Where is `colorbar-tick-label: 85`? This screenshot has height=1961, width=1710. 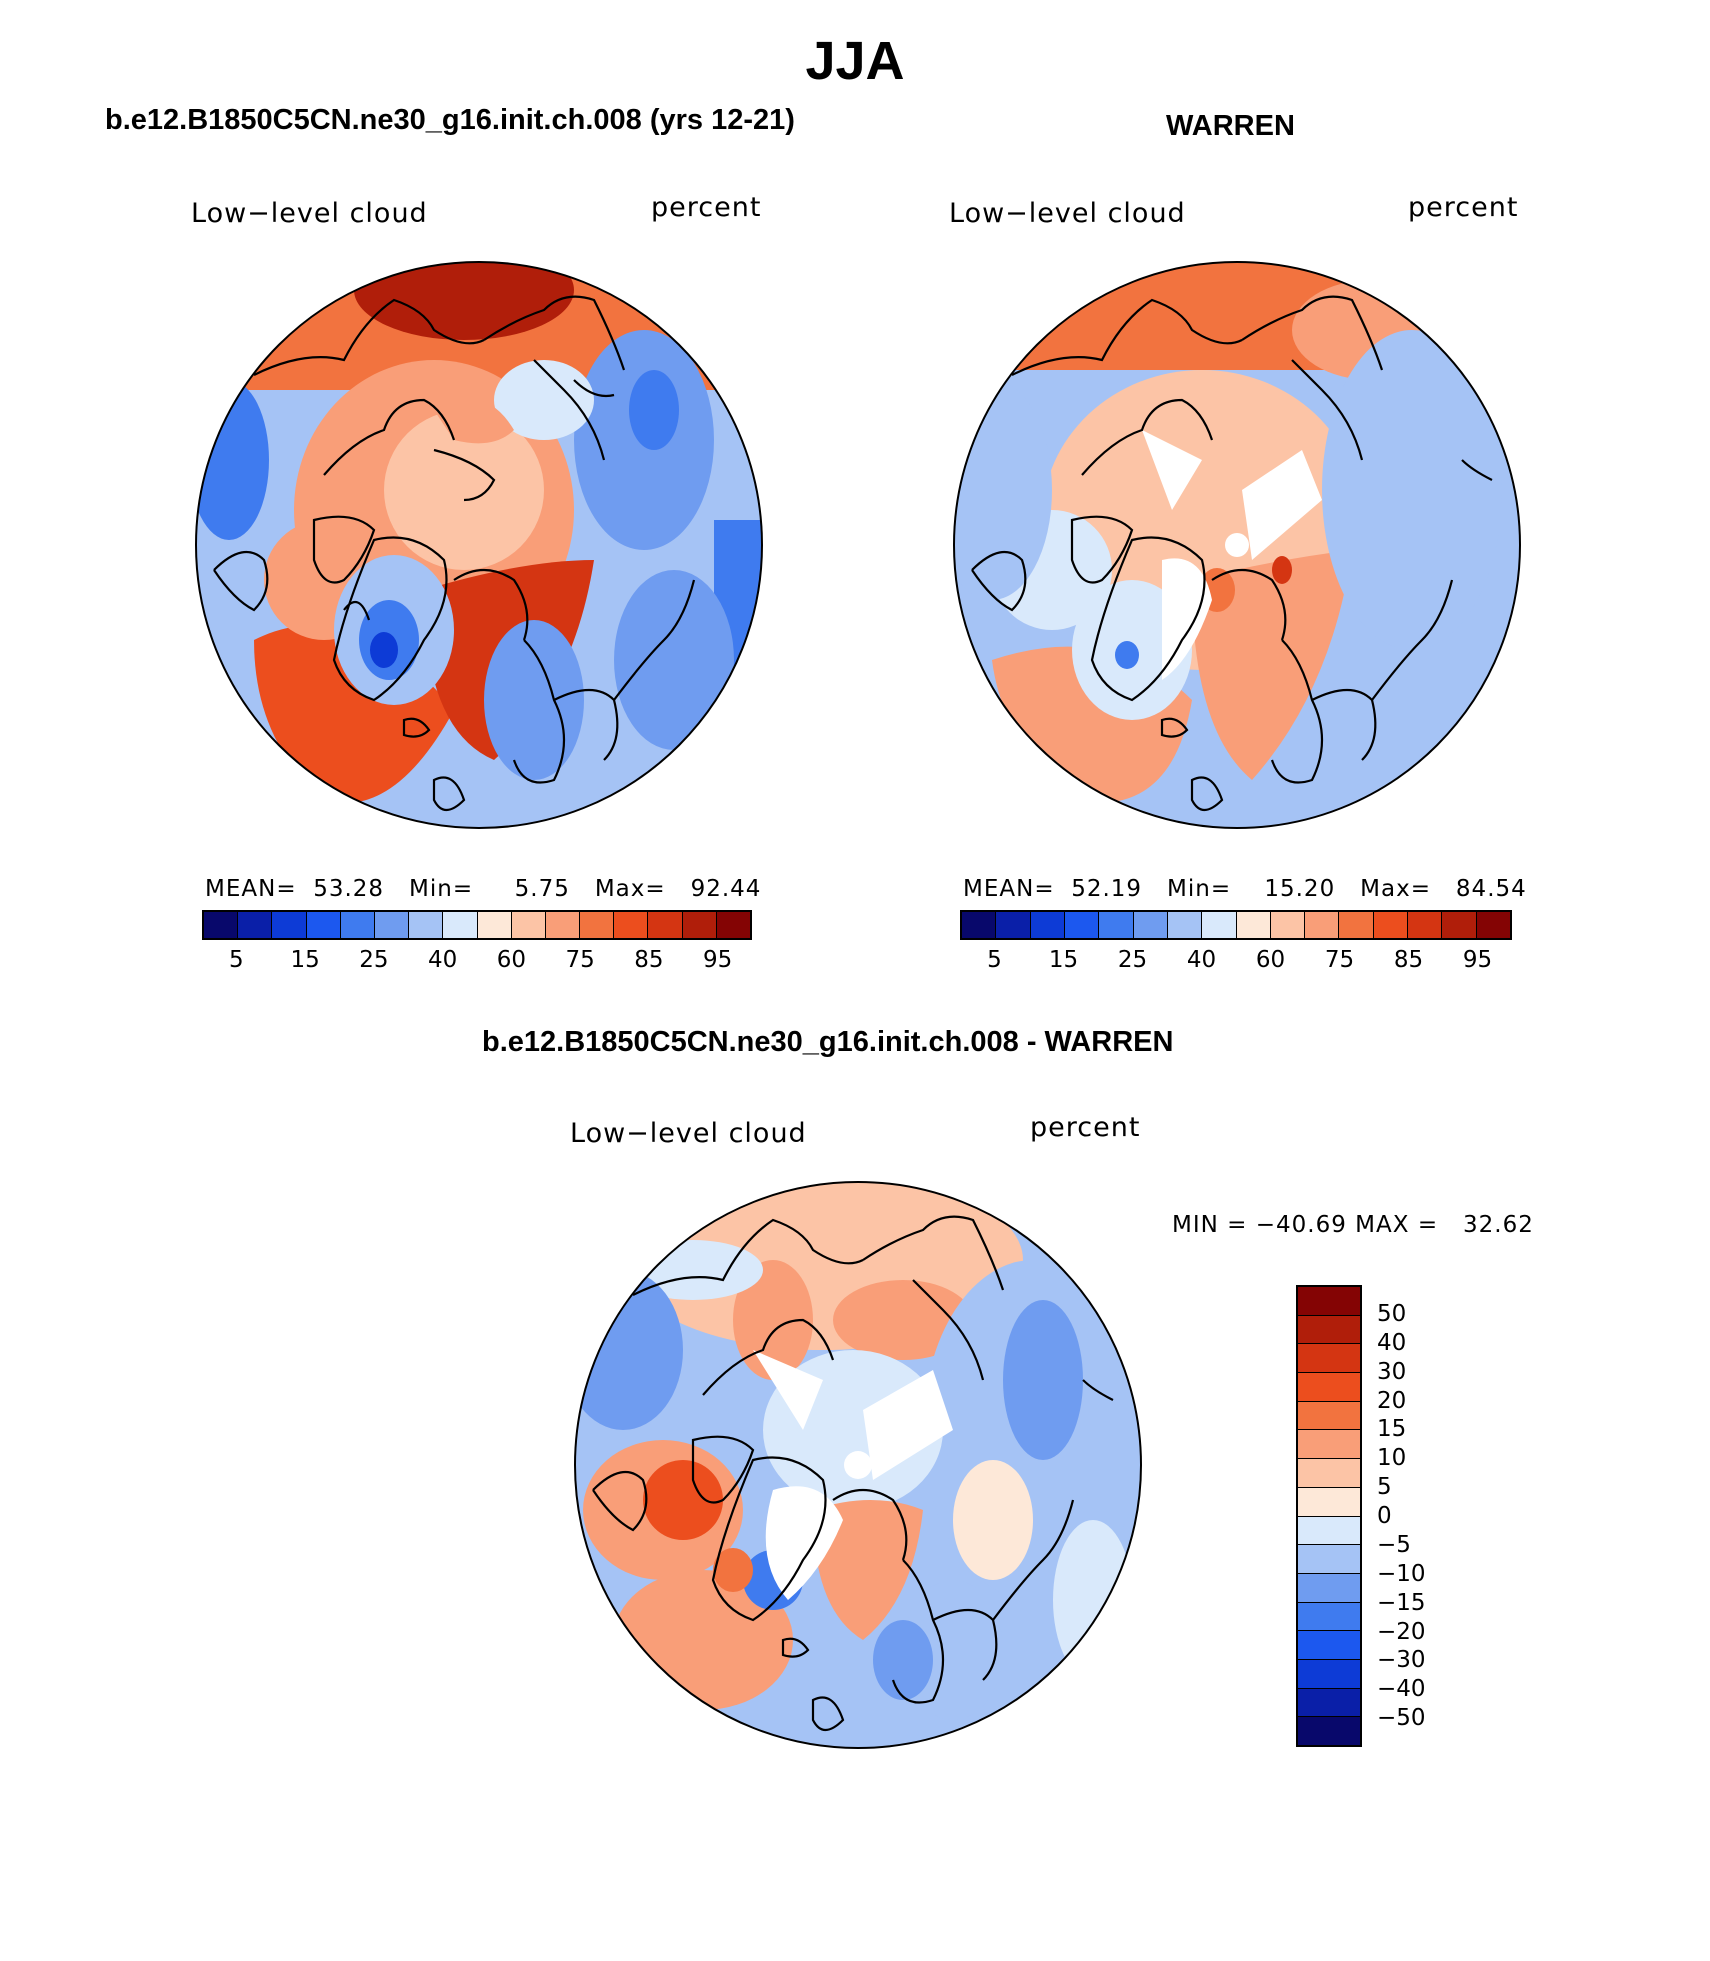
colorbar-tick-label: 85 is located at coordinates (1408, 960).